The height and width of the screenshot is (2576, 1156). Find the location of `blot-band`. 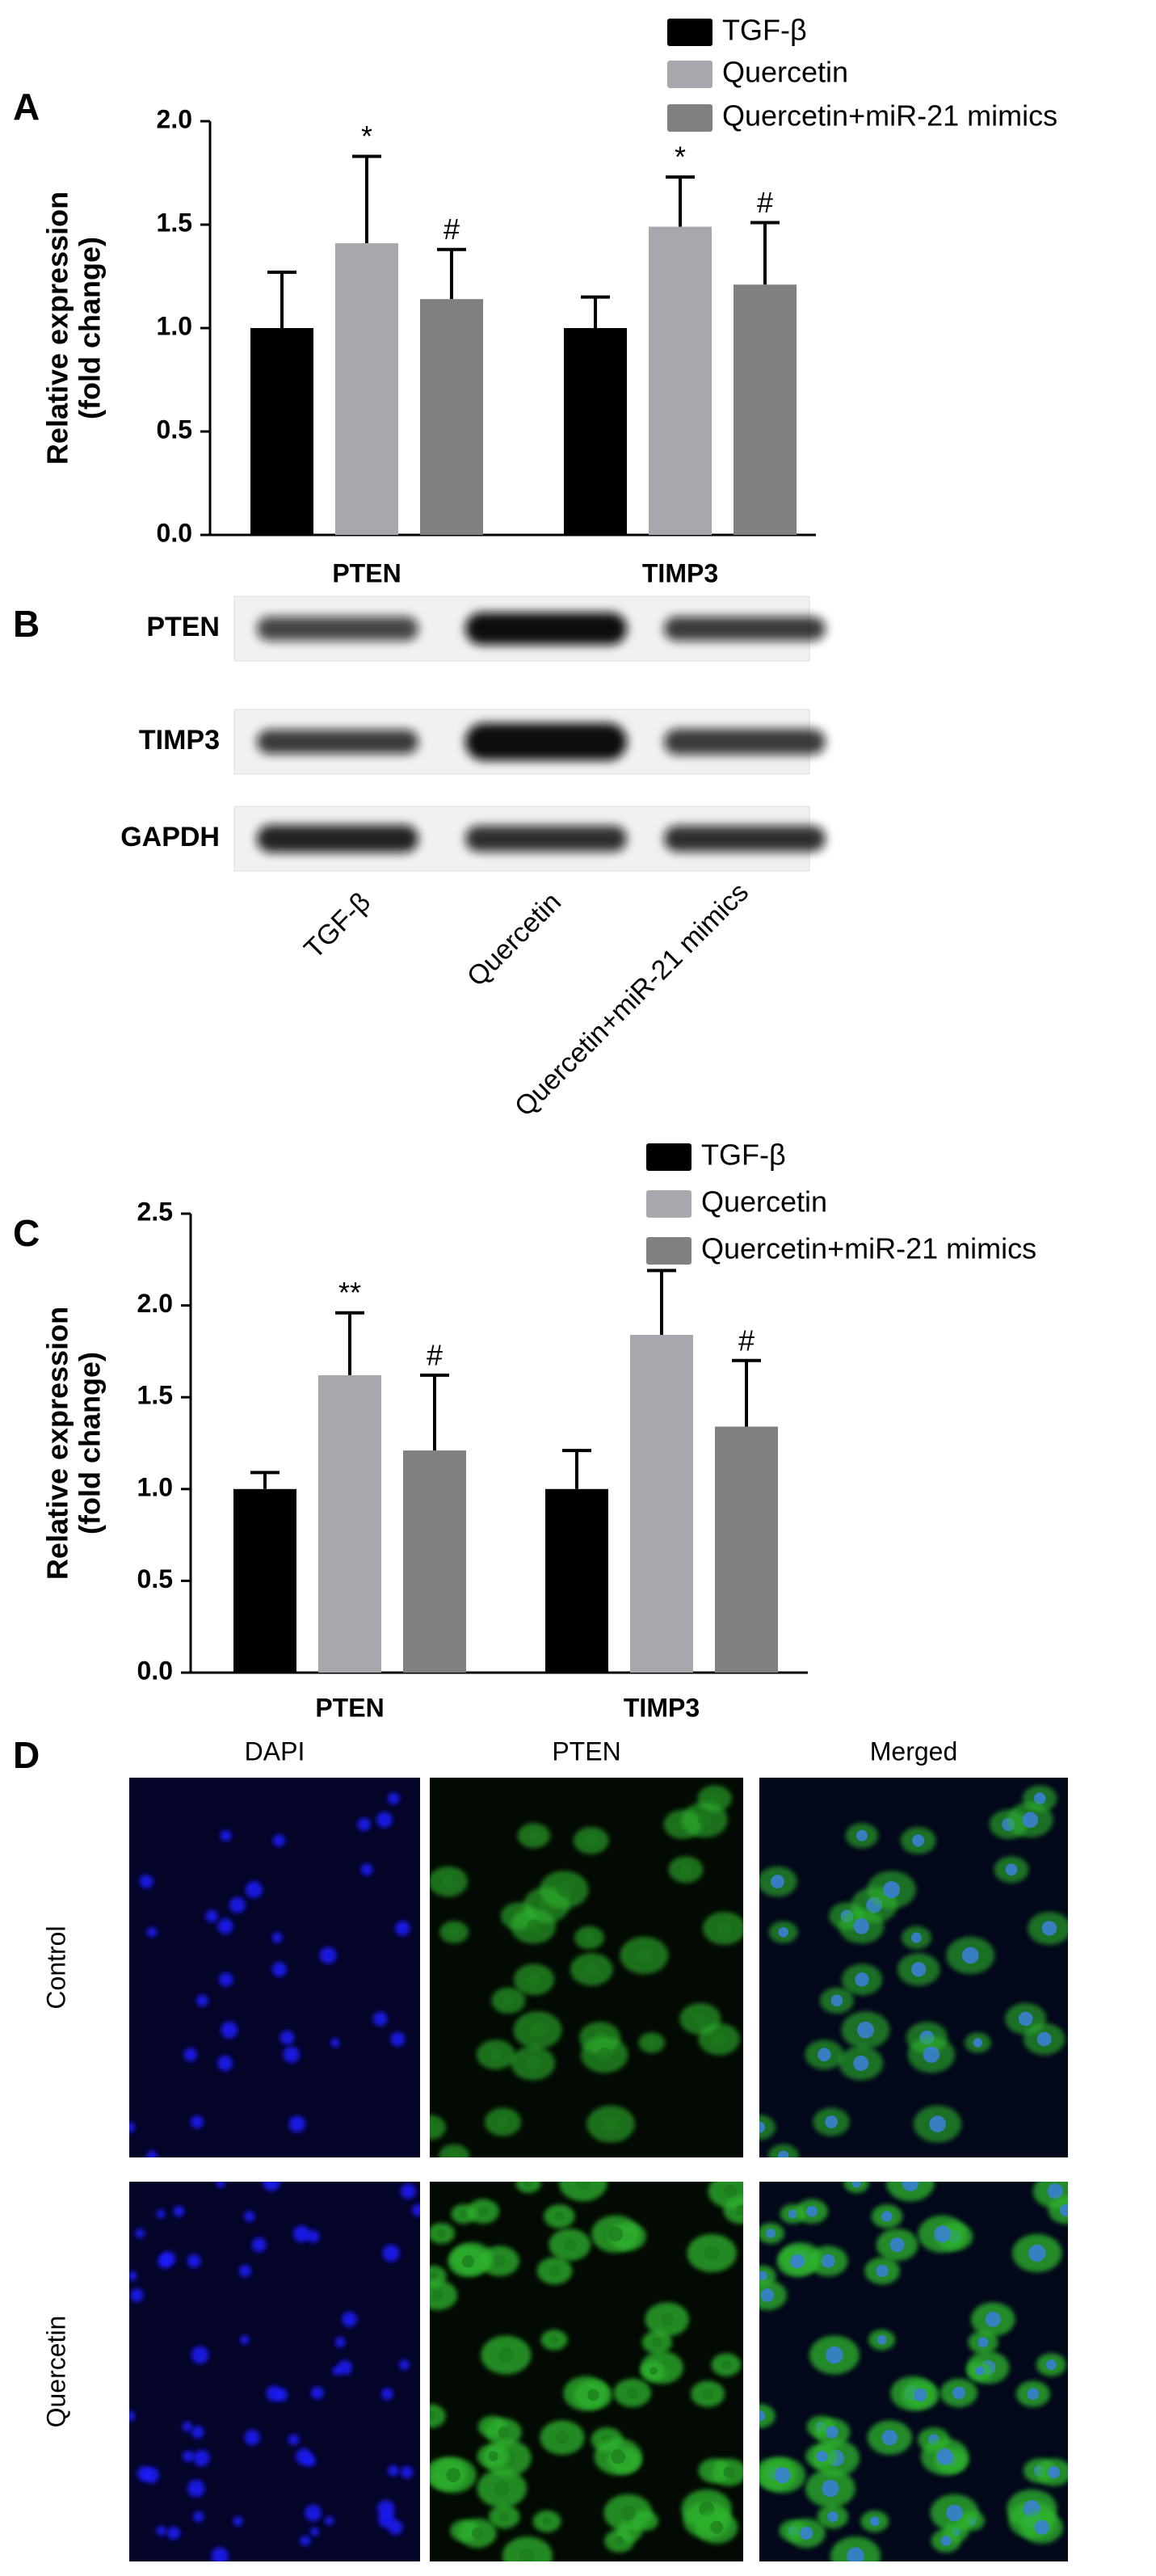

blot-band is located at coordinates (337, 742).